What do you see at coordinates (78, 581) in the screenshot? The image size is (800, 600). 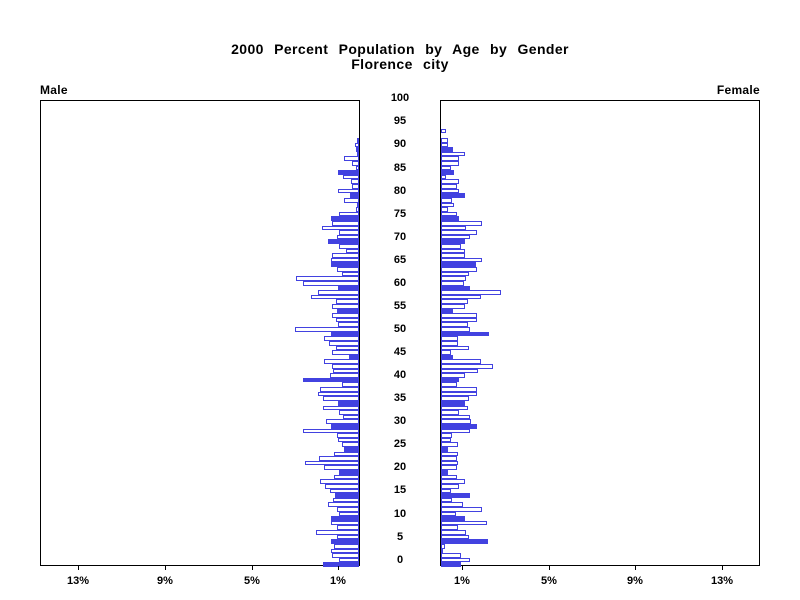 I see `male-pct-tick-13-label: 13%` at bounding box center [78, 581].